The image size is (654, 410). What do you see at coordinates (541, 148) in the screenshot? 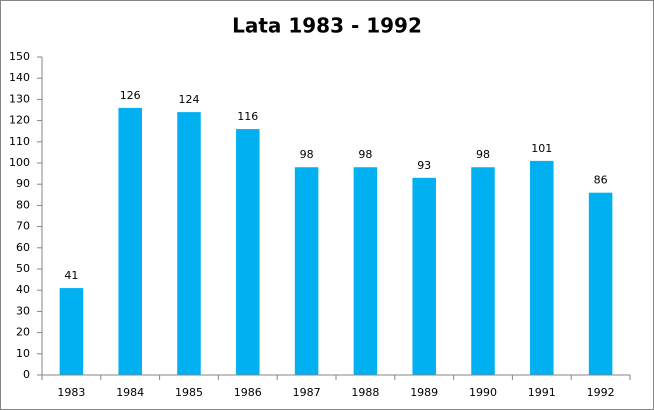
I see `data-label: 101` at bounding box center [541, 148].